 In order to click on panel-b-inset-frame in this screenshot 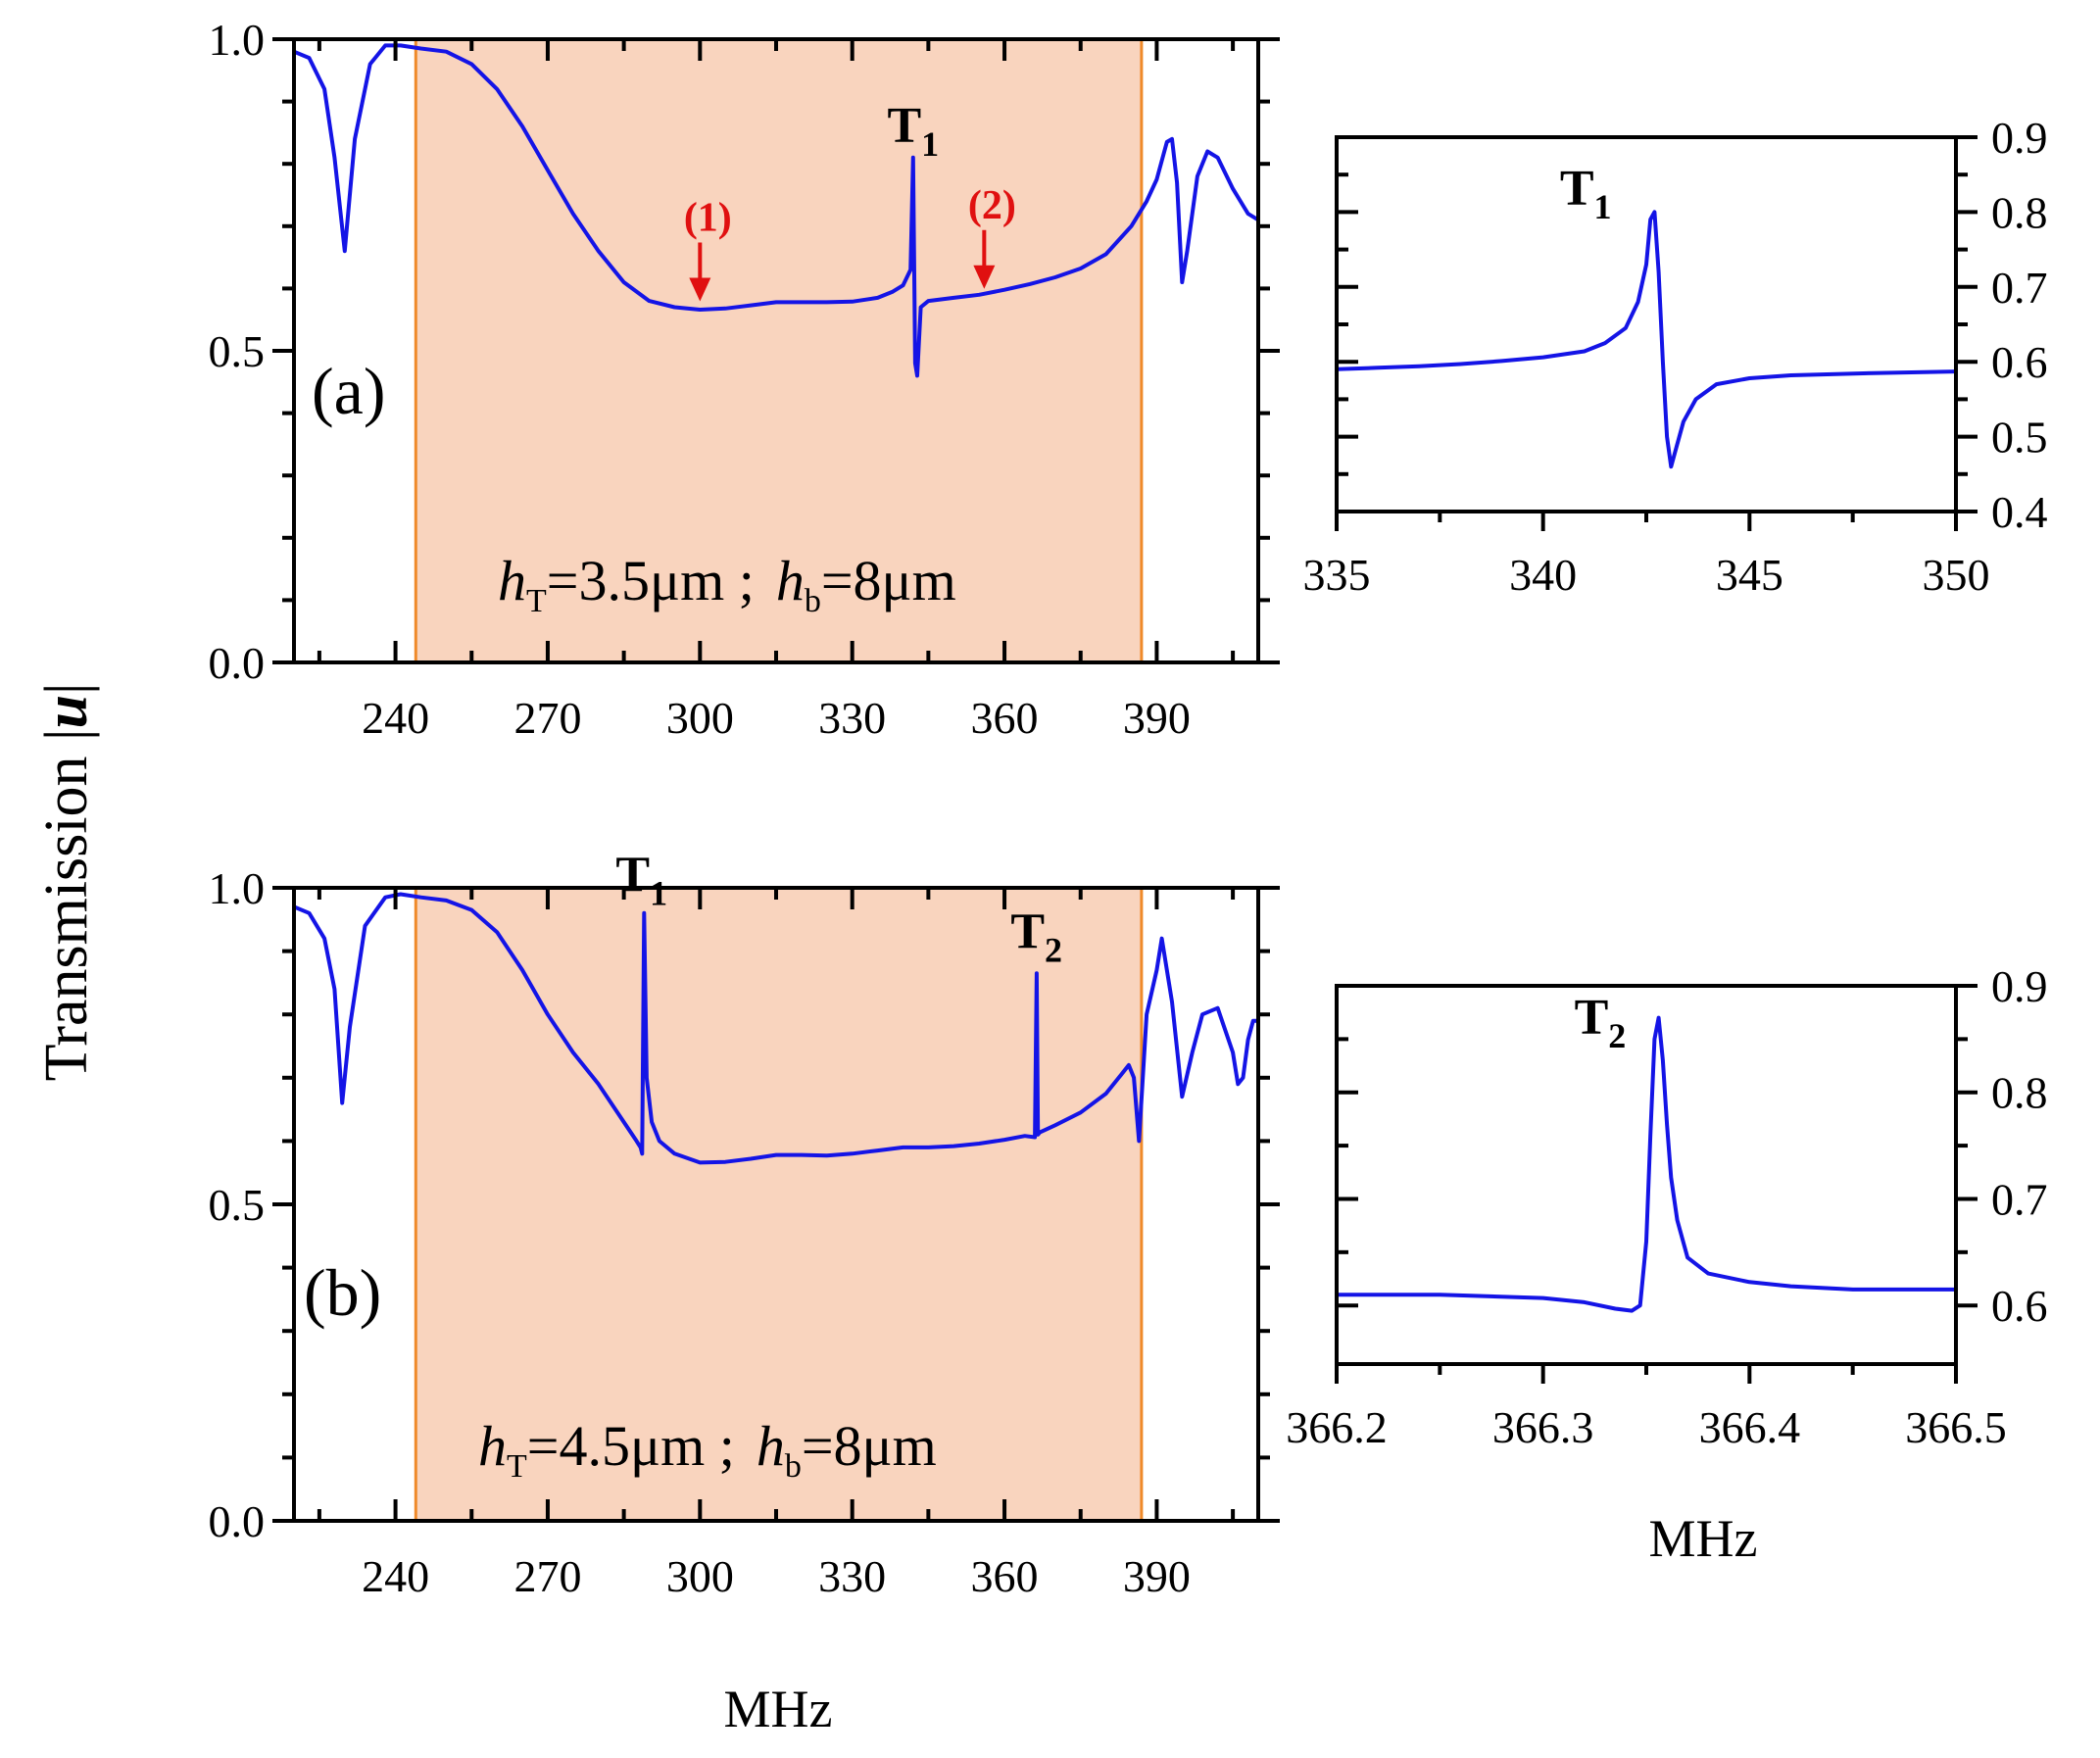, I will do `click(1647, 1175)`.